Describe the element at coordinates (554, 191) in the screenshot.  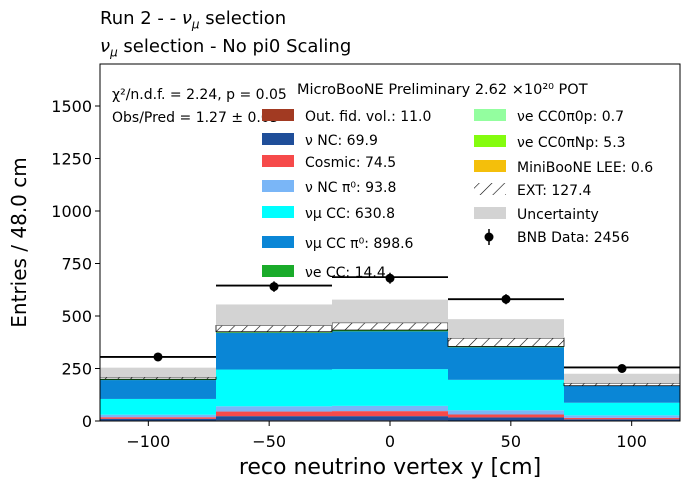
I see `legend-label-10: EXT: 127.4` at that location.